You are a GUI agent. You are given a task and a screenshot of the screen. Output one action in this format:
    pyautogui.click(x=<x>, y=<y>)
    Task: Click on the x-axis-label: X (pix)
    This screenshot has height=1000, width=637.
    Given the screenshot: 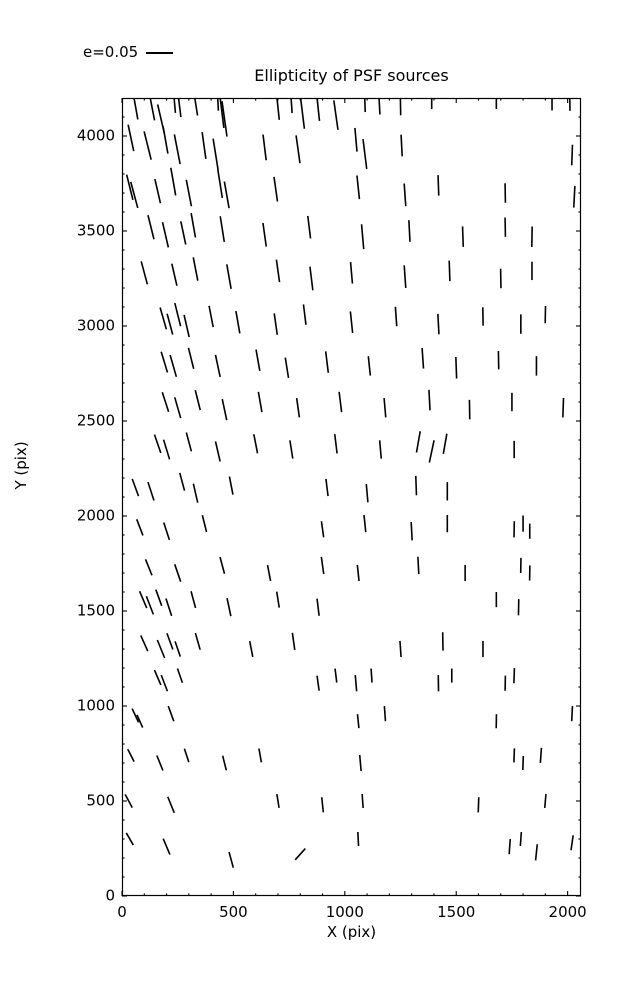 What is the action you would take?
    pyautogui.click(x=351, y=932)
    